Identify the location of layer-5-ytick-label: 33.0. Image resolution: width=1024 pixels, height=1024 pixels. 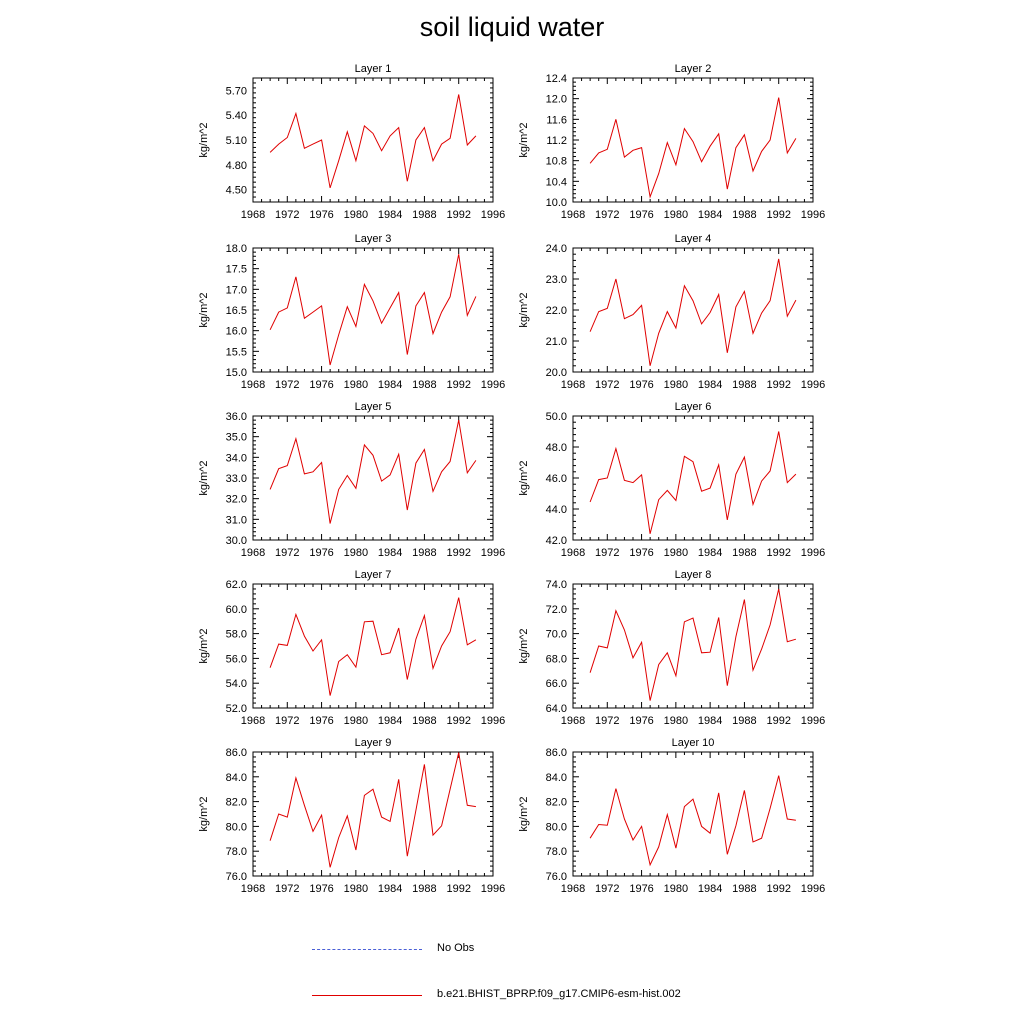
(236, 479).